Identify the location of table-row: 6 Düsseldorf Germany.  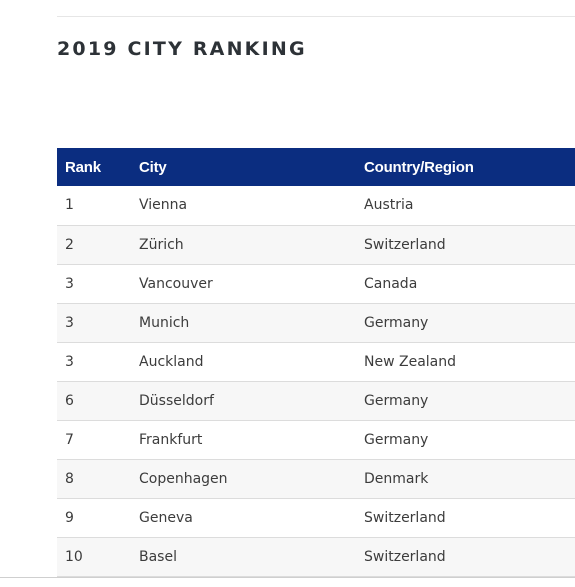
(316, 400).